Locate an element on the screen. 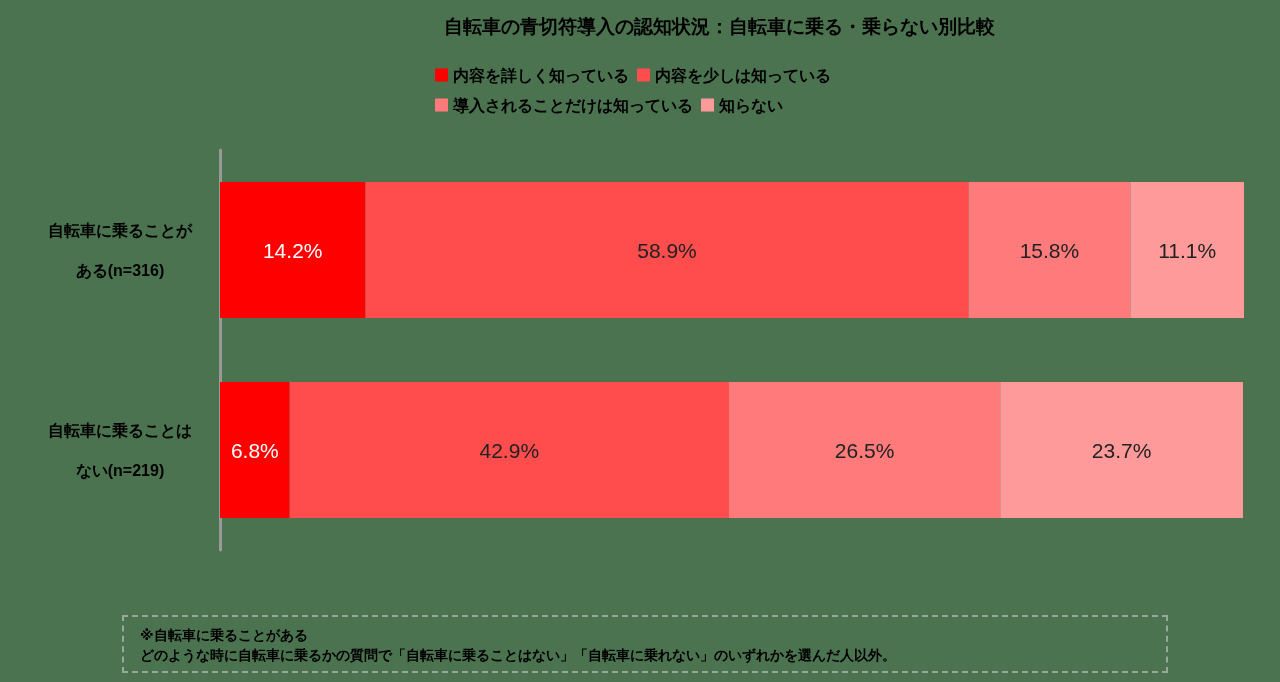 The image size is (1280, 682). data-label: 6.8% is located at coordinates (254, 450).